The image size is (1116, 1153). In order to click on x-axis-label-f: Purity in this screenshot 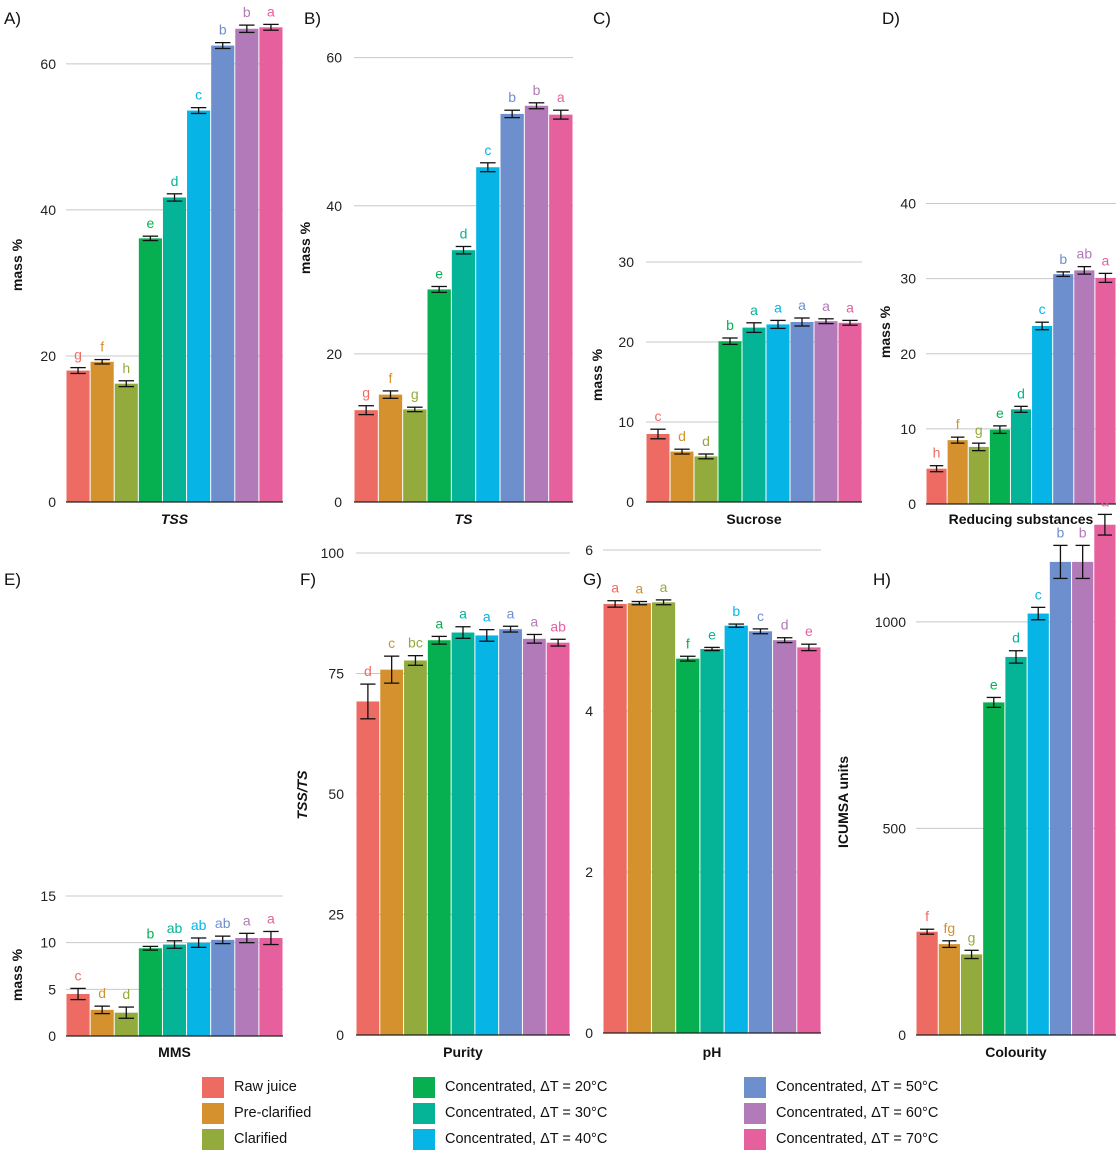, I will do `click(463, 1052)`.